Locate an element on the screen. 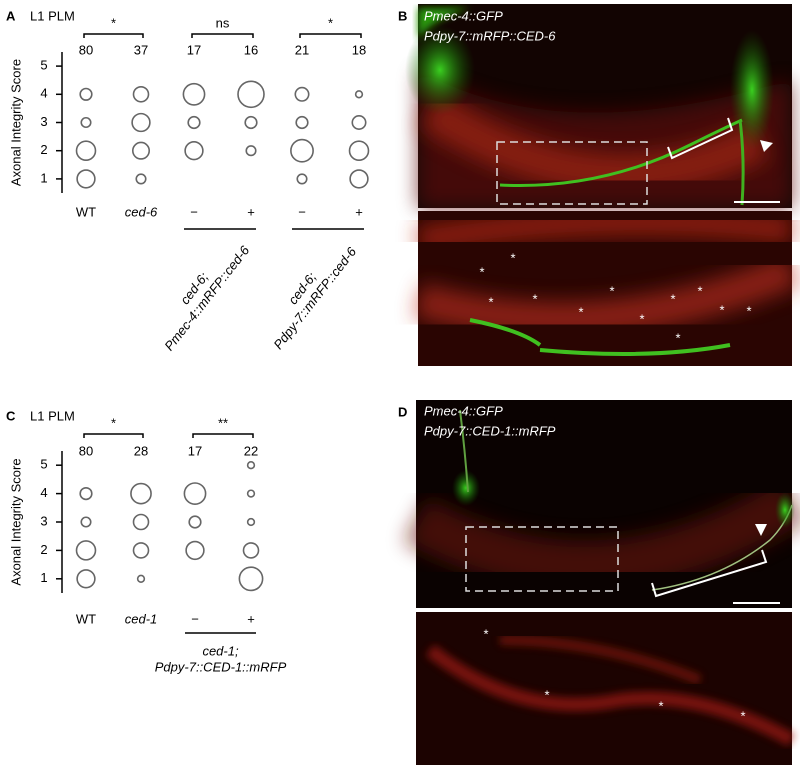  group-label: ced-6;Pdpy-7::mRFP::ced-6 is located at coordinates (314, 298).